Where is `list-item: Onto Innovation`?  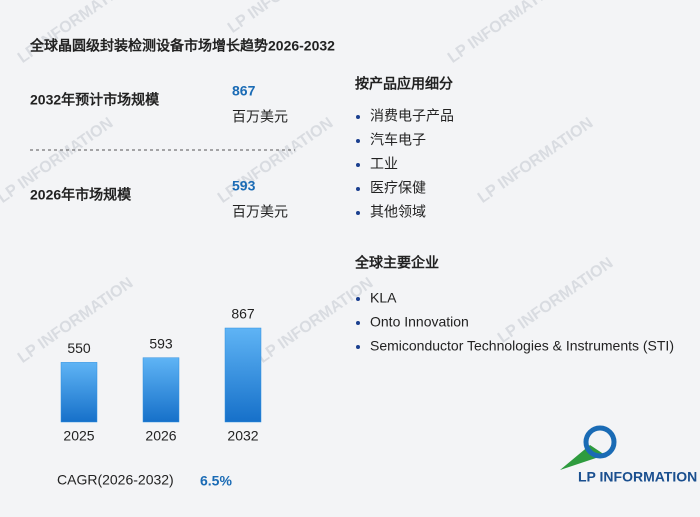 list-item: Onto Innovation is located at coordinates (419, 322).